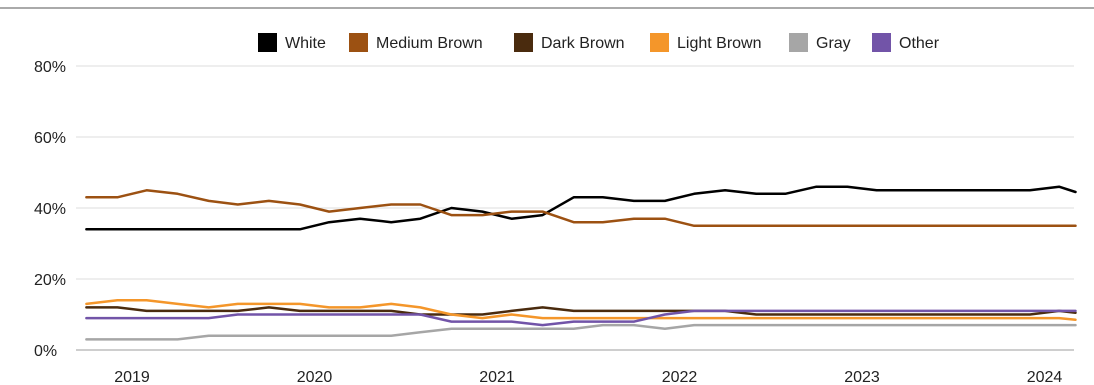 The image size is (1094, 385). Describe the element at coordinates (583, 43) in the screenshot. I see `legend-label: Dark Brown` at that location.